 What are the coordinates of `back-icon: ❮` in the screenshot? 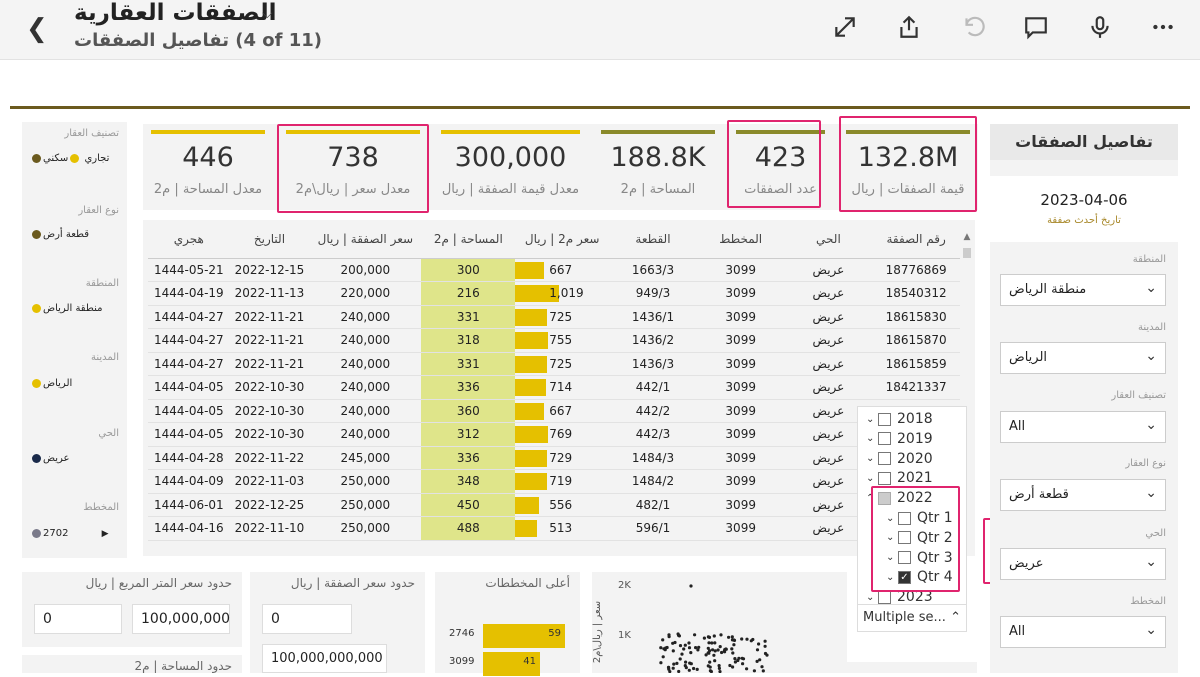 It's located at (37, 29).